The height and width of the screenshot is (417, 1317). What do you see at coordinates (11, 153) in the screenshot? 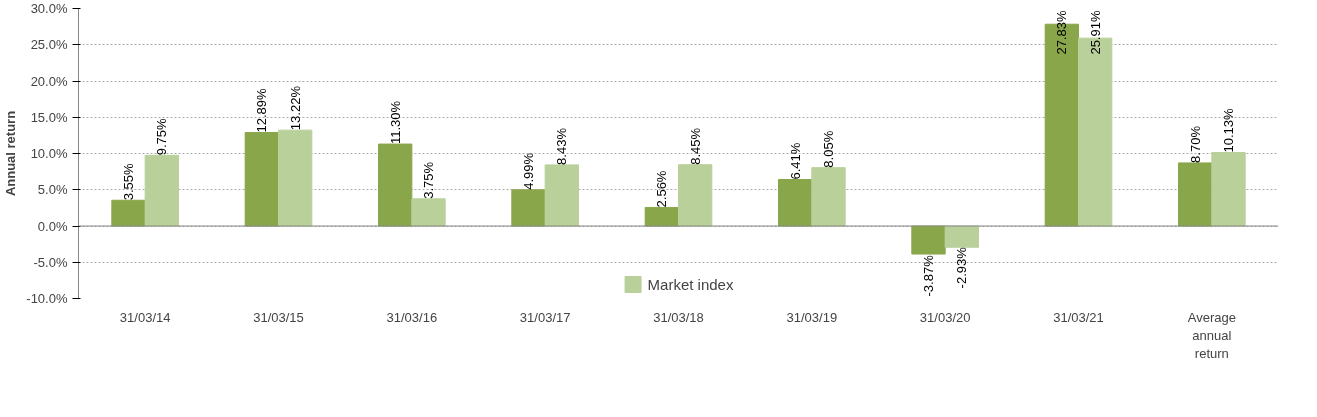
I see `y-axis-title: Annual return` at bounding box center [11, 153].